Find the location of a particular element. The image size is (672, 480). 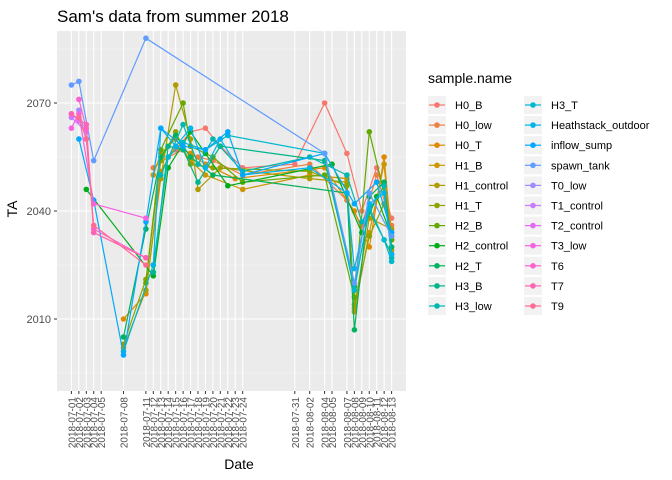

legend-item: Heathstack_outdoor is located at coordinates (587, 125).